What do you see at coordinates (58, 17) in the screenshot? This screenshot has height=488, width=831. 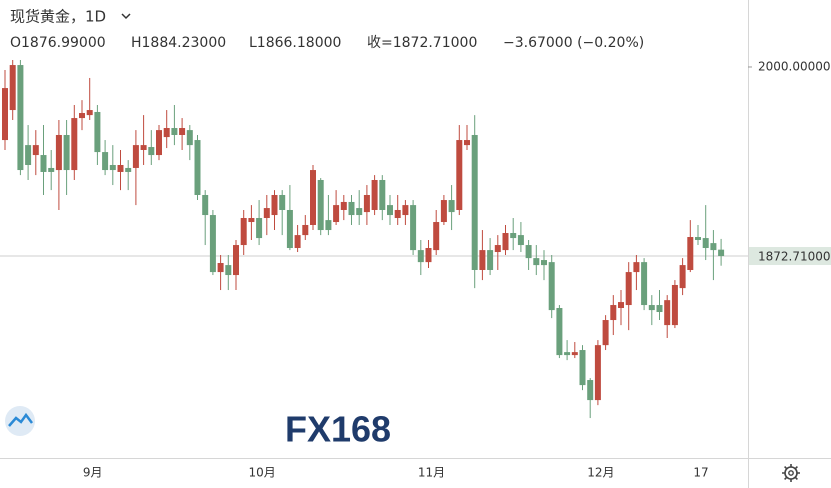 I see `chart-title: 现货黄金，1D` at bounding box center [58, 17].